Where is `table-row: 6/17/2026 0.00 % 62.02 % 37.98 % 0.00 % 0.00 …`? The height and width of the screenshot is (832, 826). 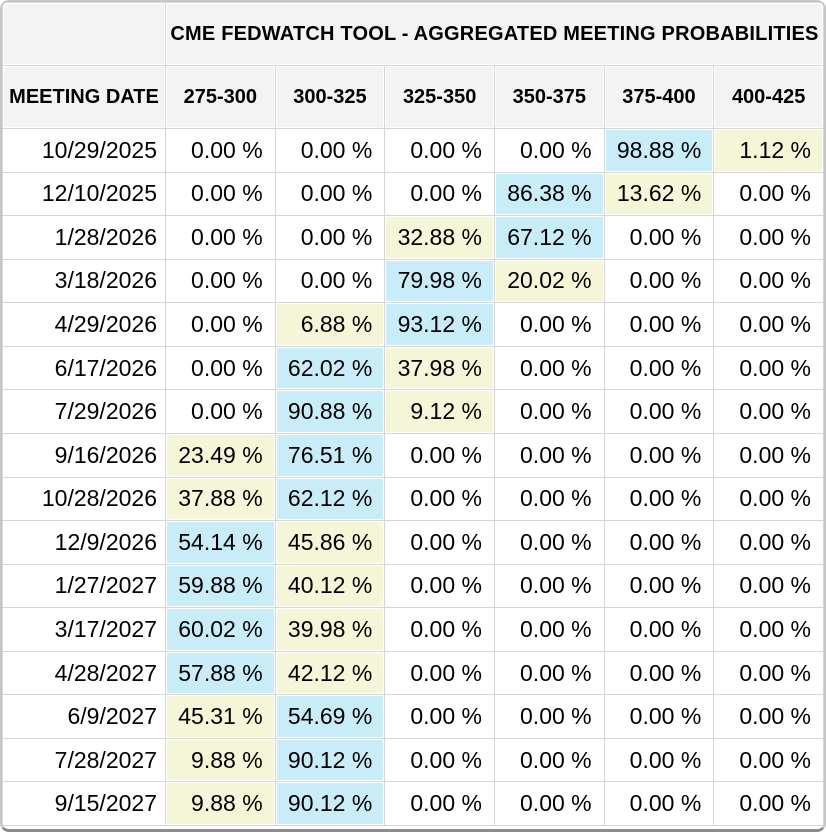
table-row: 6/17/2026 0.00 % 62.02 % 37.98 % 0.00 % 0.00 … is located at coordinates (413, 368).